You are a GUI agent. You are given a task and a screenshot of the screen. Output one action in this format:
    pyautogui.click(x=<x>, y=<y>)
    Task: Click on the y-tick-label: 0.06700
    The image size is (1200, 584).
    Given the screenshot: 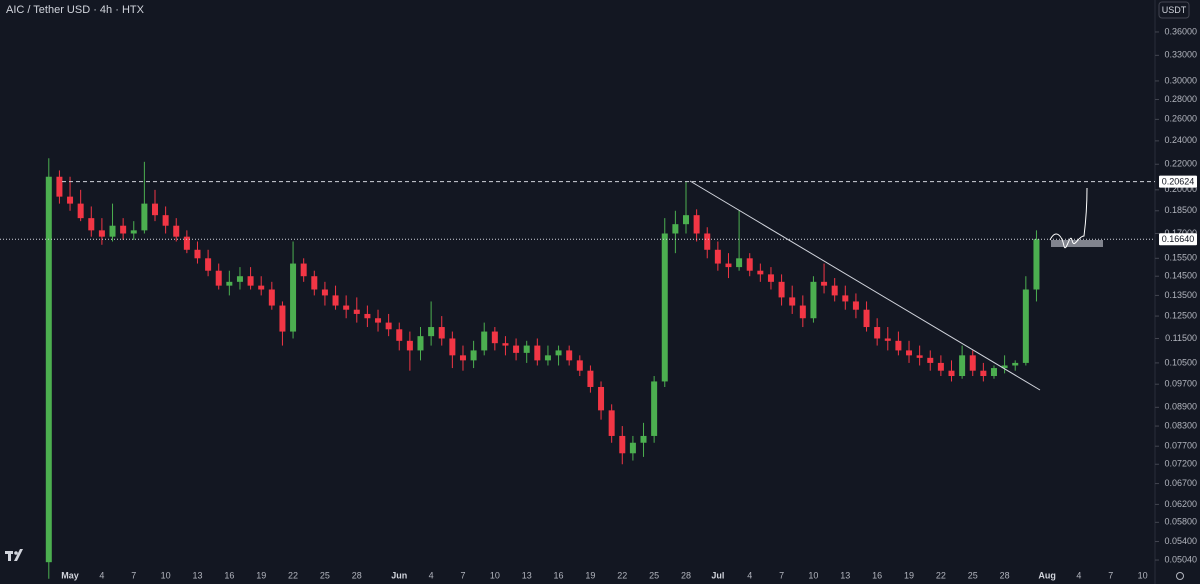 What is the action you would take?
    pyautogui.click(x=1180, y=483)
    